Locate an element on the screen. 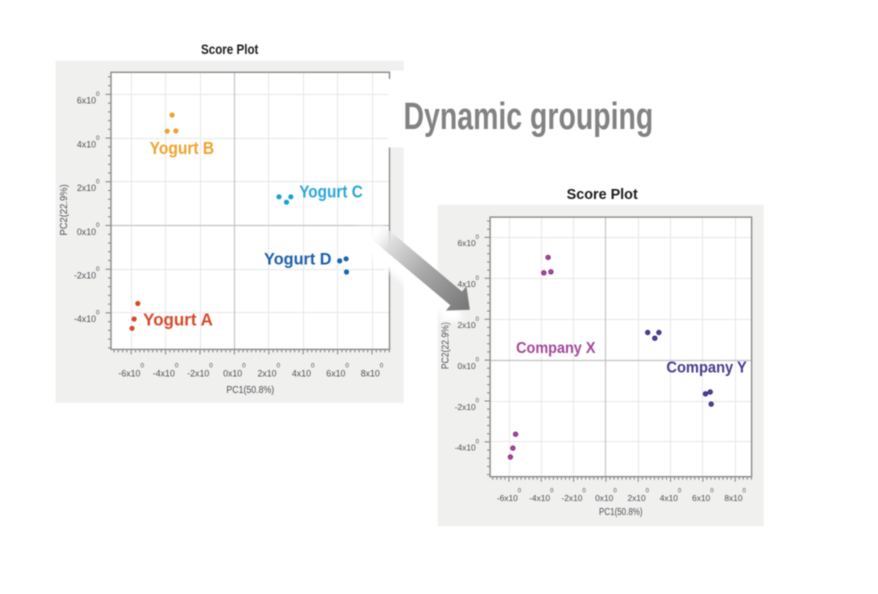 The image size is (878, 594). svg-text: Dynamic grouping is located at coordinates (529, 117).